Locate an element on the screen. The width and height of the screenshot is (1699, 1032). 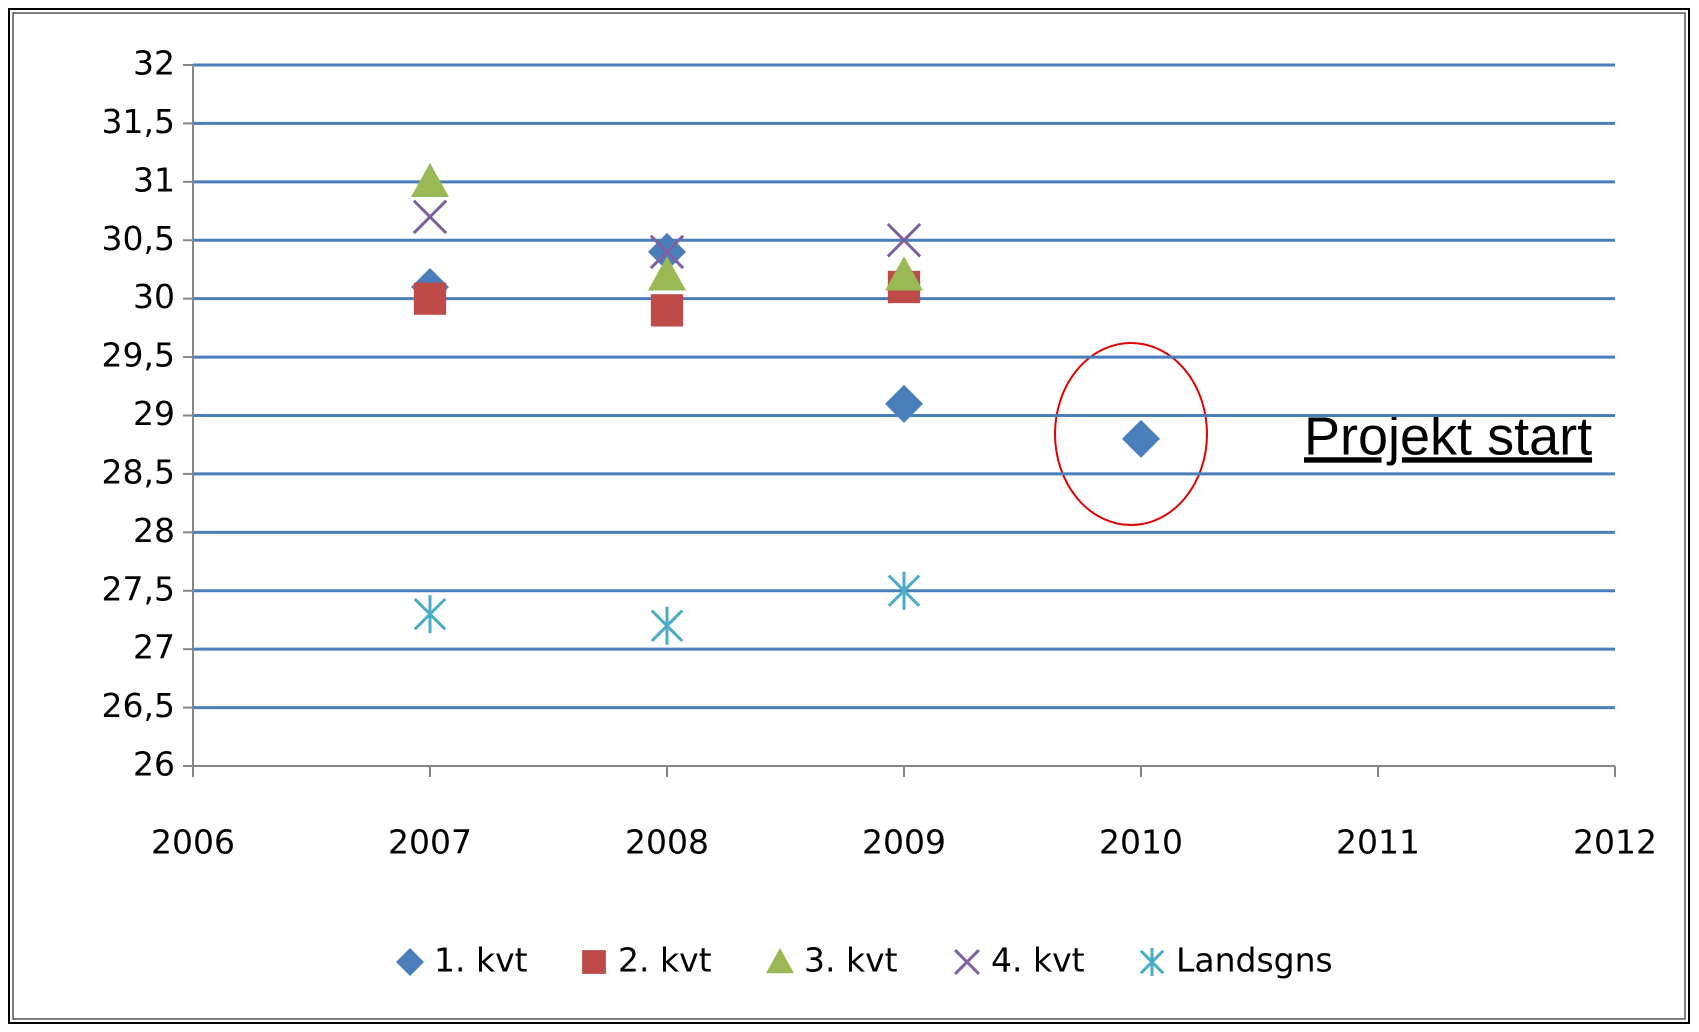
y-tick-label: 26 is located at coordinates (154, 764).